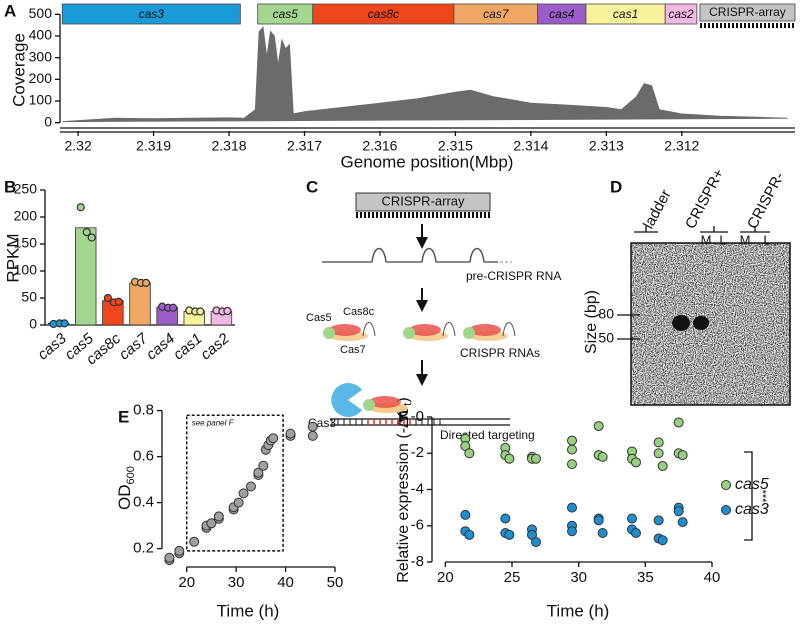 The height and width of the screenshot is (628, 800). What do you see at coordinates (383, 14) in the screenshot?
I see `gene-label: cas8c` at bounding box center [383, 14].